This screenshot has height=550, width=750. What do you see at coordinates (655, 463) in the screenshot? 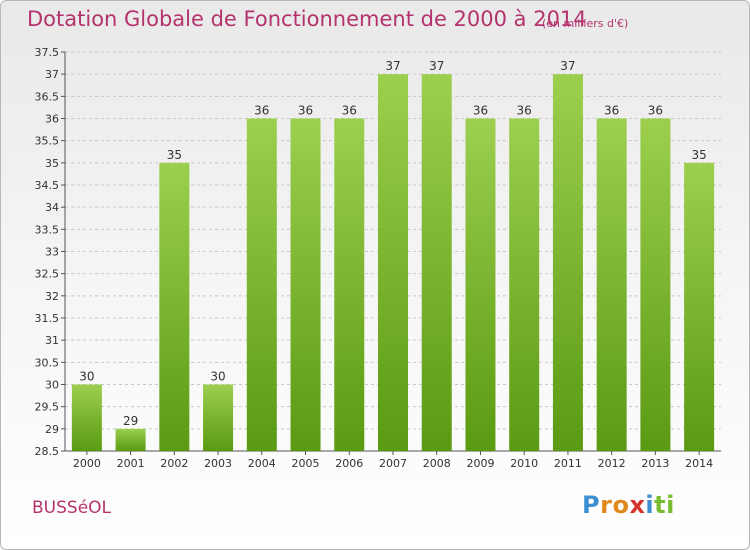
I see `x-tick-label: 2013` at bounding box center [655, 463].